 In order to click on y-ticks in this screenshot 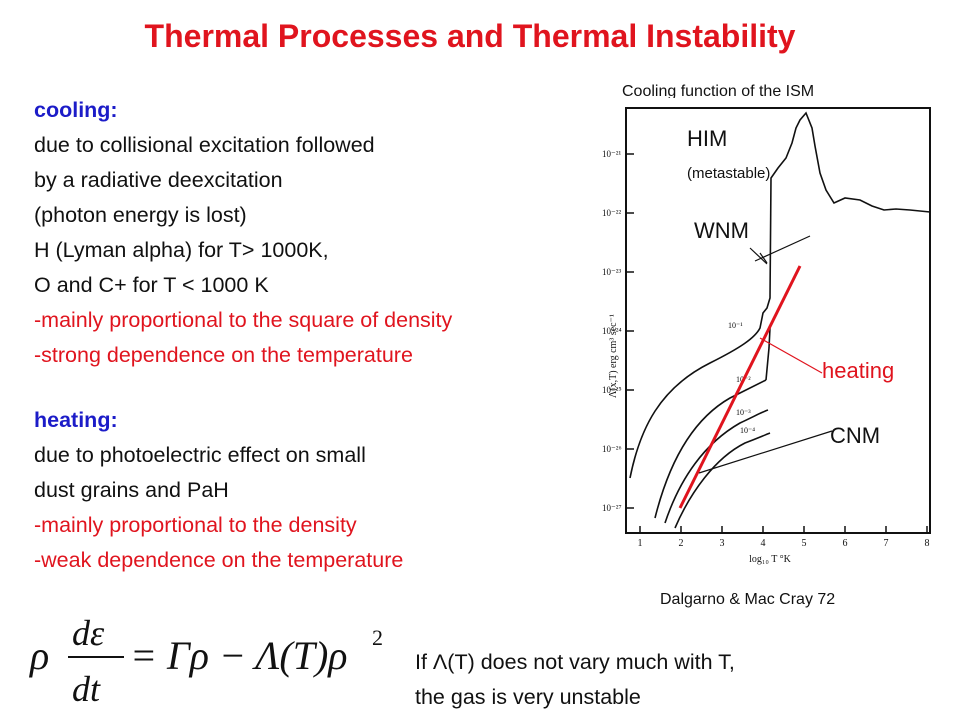, I will do `click(630, 331)`.